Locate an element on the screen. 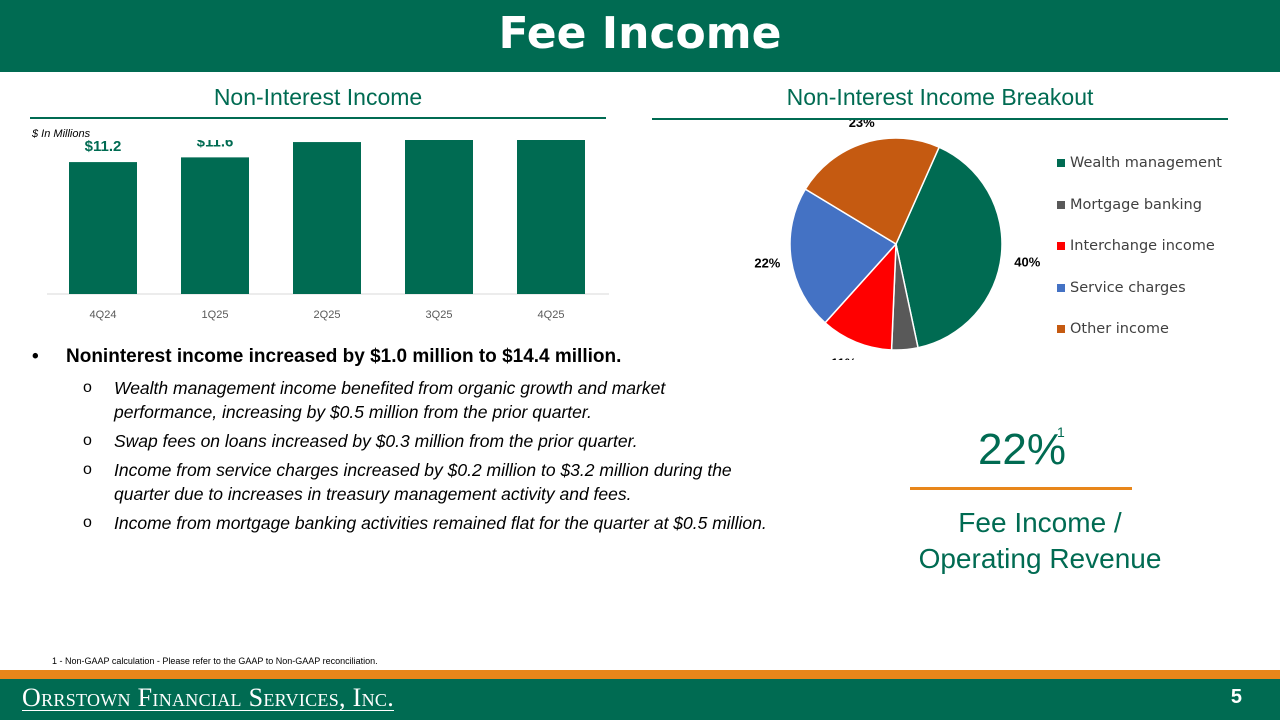  bar-chart-title: Non-Interest Income is located at coordinates (318, 97).